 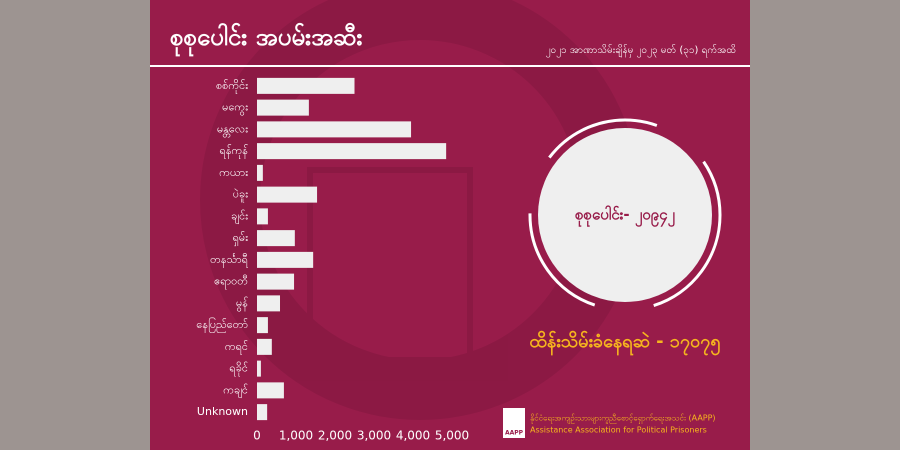 What do you see at coordinates (514, 433) in the screenshot?
I see `logo-text: AAPP` at bounding box center [514, 433].